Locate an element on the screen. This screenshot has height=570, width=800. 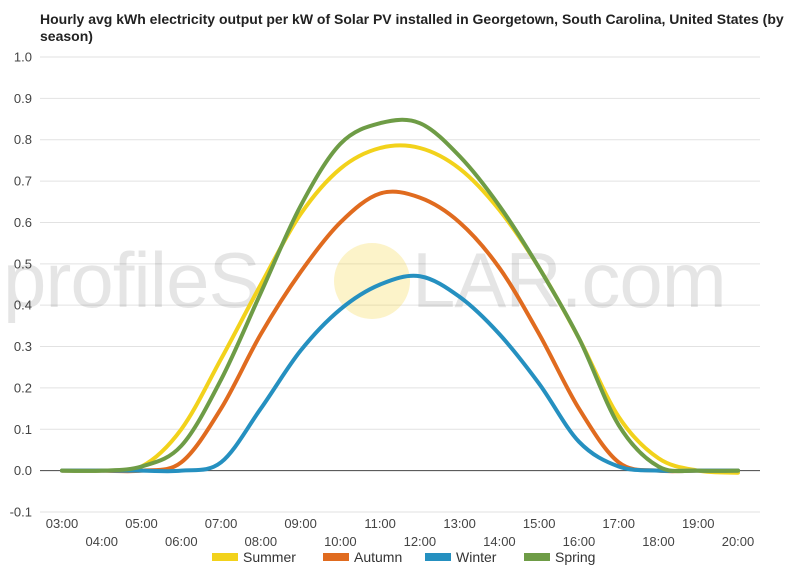
x-tick-label: 17:00 is located at coordinates (618, 523).